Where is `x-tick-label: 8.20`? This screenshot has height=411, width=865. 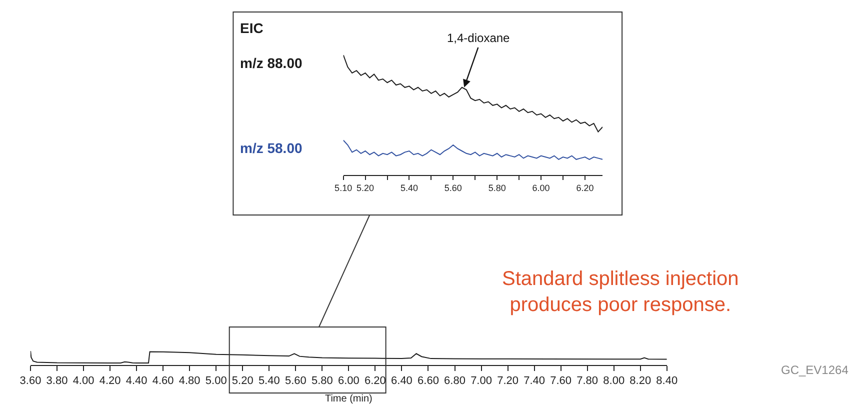 x-tick-label: 8.20 is located at coordinates (641, 381).